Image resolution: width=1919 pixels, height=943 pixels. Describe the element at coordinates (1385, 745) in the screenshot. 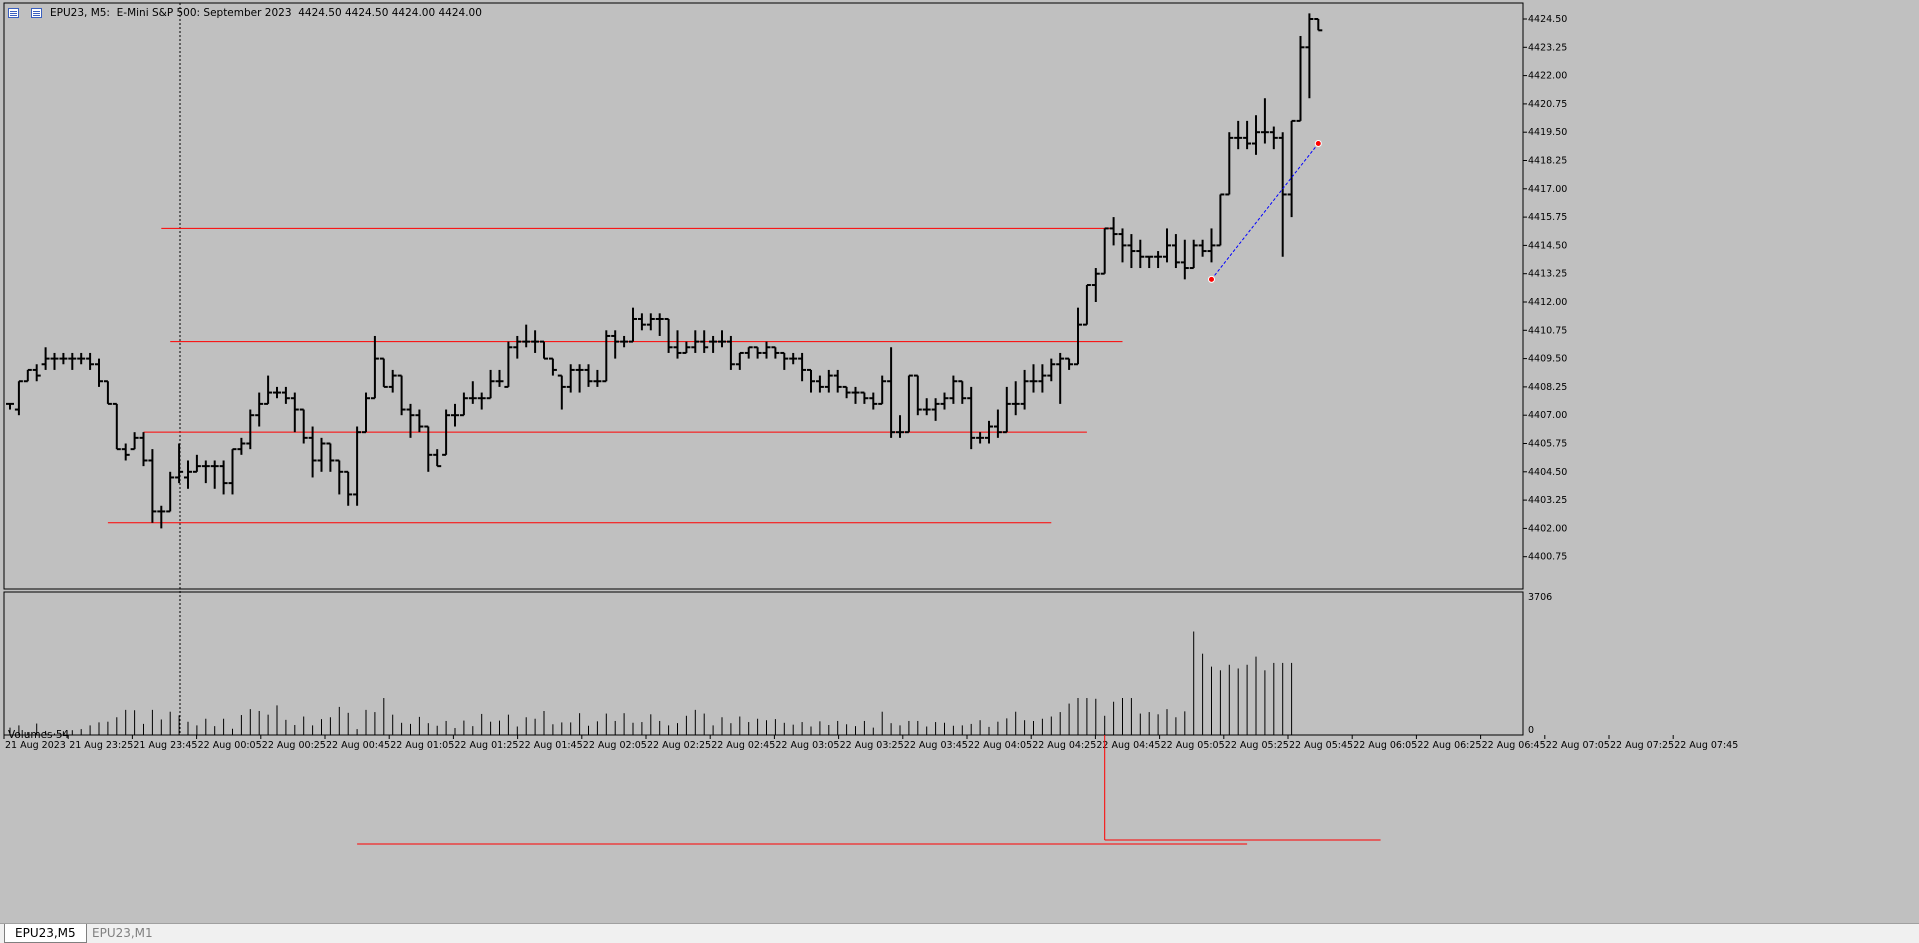

I see `time-axis-label: 22 Aug 06:05` at that location.